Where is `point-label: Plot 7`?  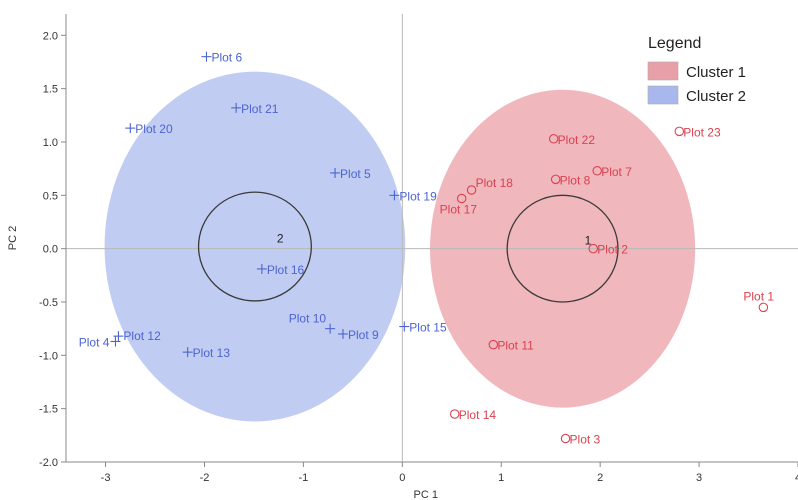 point-label: Plot 7 is located at coordinates (616, 172).